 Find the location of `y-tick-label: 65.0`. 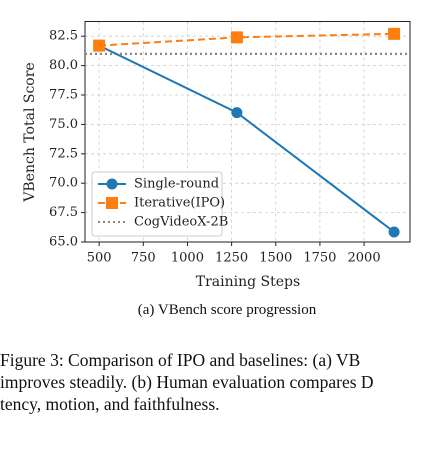

y-tick-label: 65.0 is located at coordinates (63, 242).